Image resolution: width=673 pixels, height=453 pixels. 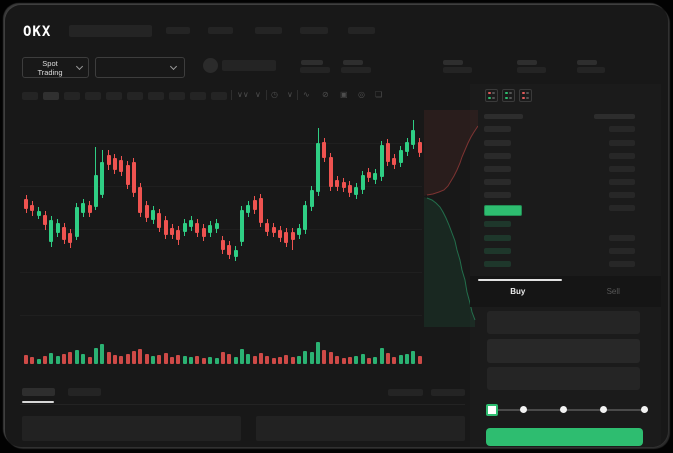 What do you see at coordinates (614, 116) in the screenshot?
I see `orderbook-header` at bounding box center [614, 116].